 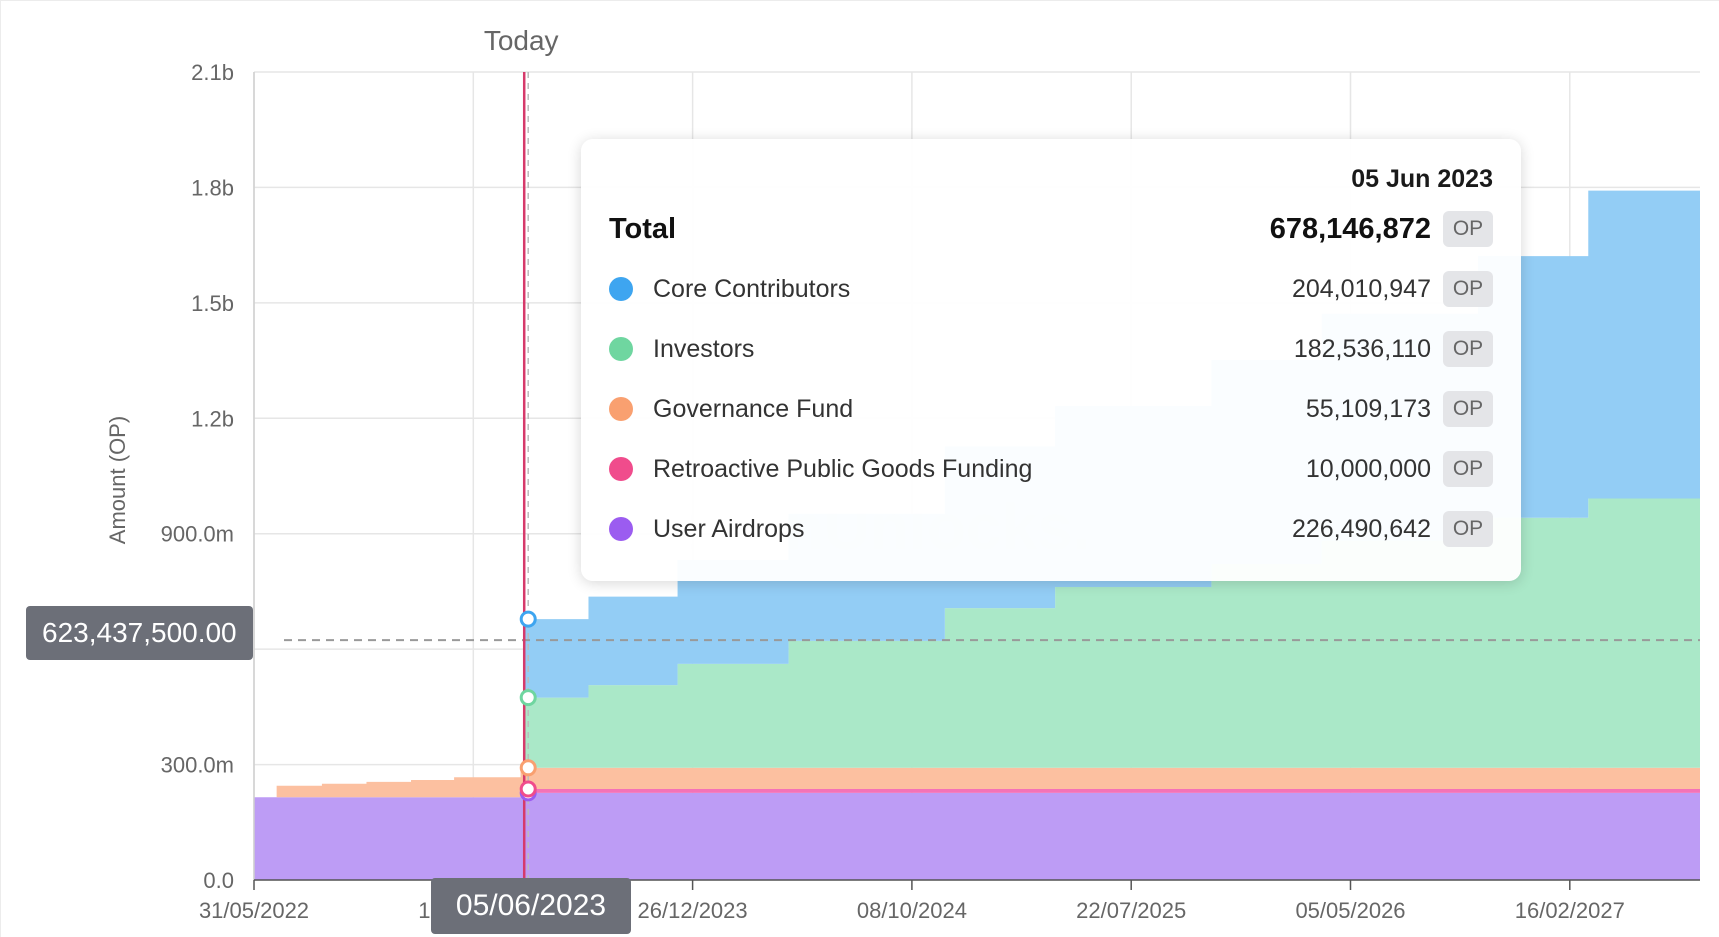 I want to click on tooltip-row: Investors 182,536,110 OP, so click(x=1051, y=349).